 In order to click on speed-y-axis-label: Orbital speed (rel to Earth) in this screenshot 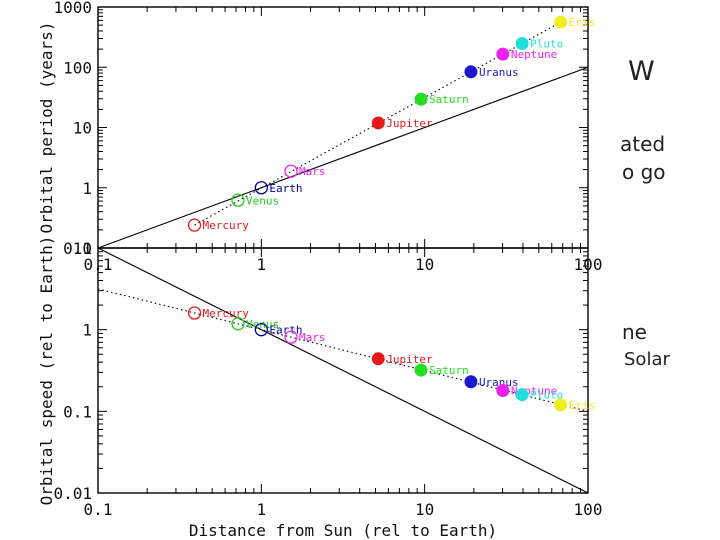, I will do `click(46, 371)`.